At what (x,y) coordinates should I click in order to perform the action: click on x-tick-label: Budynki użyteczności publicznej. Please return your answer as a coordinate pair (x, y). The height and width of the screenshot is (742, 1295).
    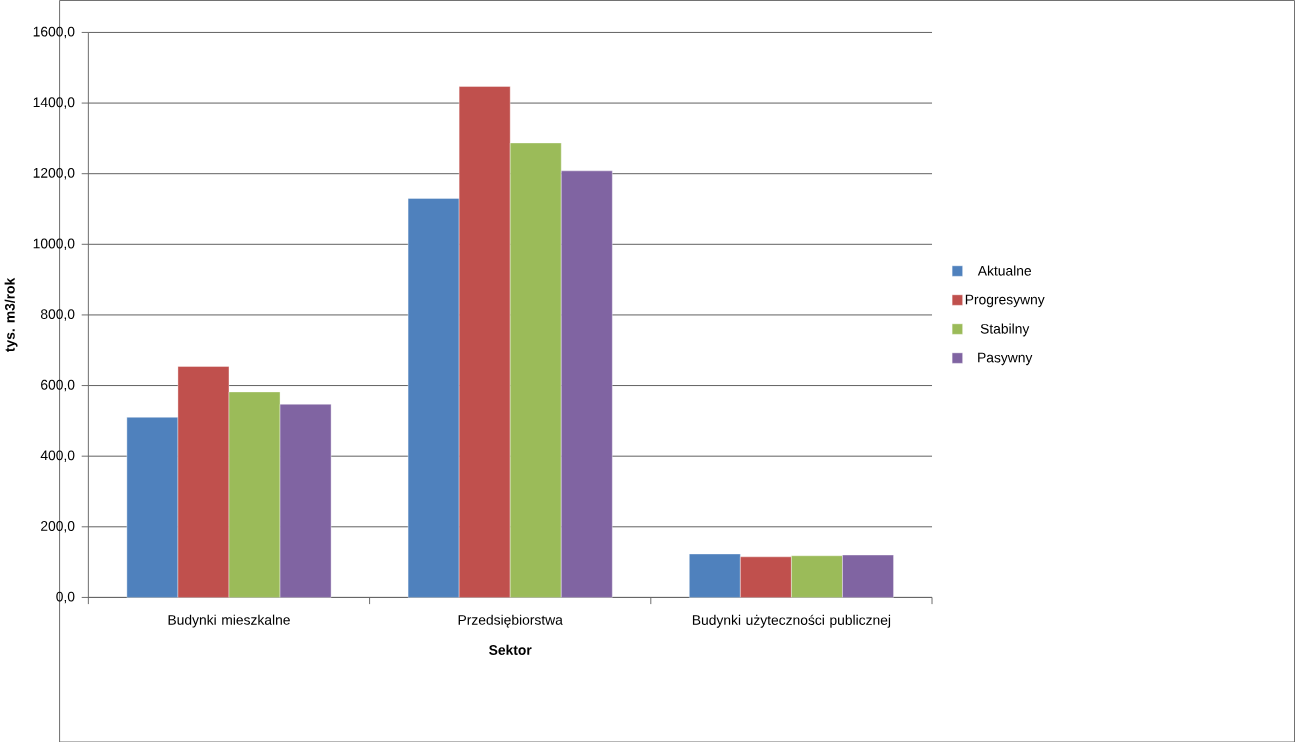
    Looking at the image, I should click on (791, 621).